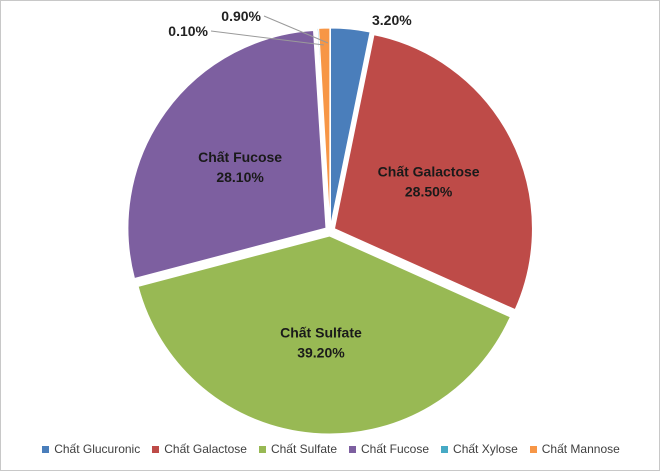 The height and width of the screenshot is (471, 660). I want to click on slice-value-label: 3.20%, so click(392, 20).